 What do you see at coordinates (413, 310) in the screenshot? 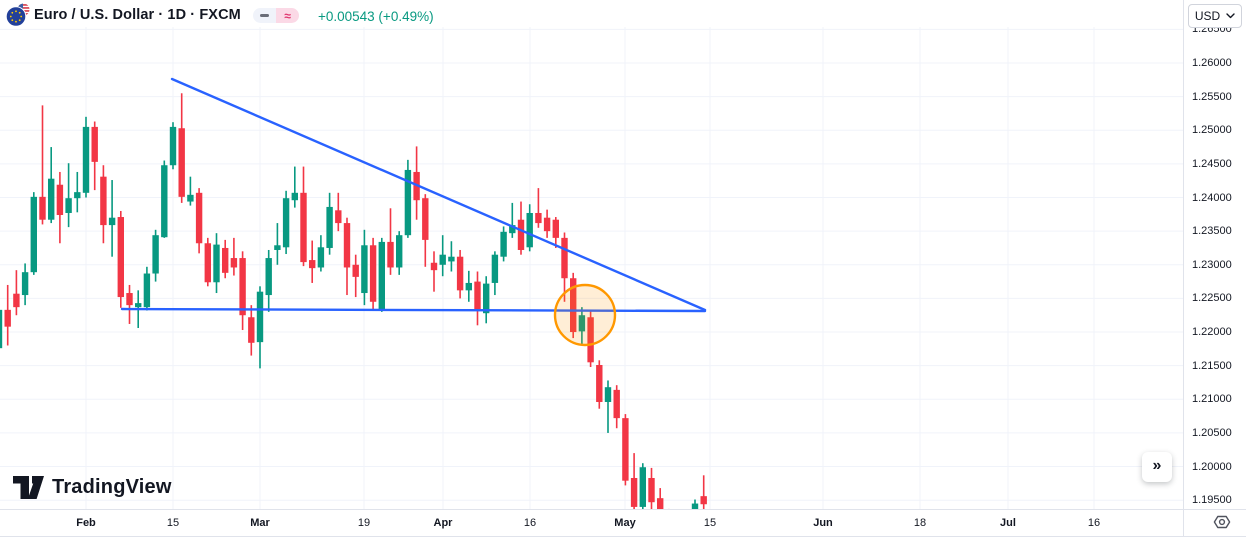
I see `horizontal-support-line` at bounding box center [413, 310].